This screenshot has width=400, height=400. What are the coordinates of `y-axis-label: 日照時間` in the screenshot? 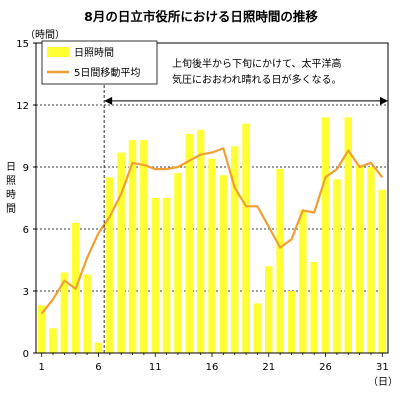 It's located at (11, 188).